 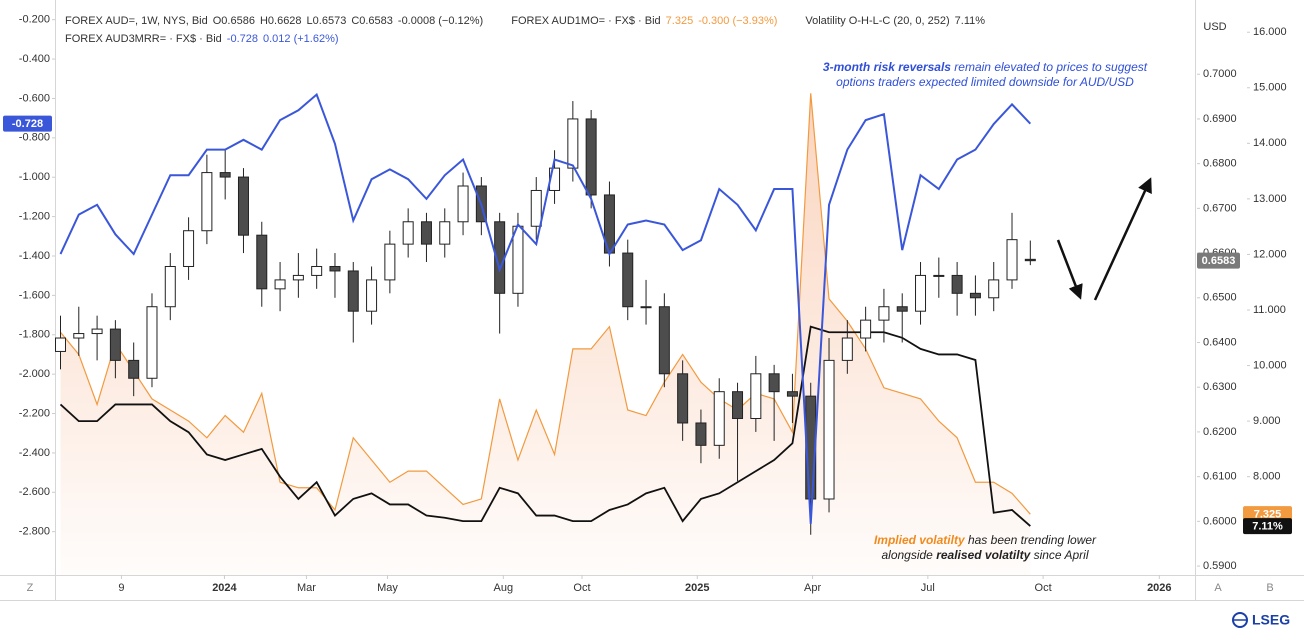 I want to click on price-tick-label: 0.5900, so click(x=1220, y=566).